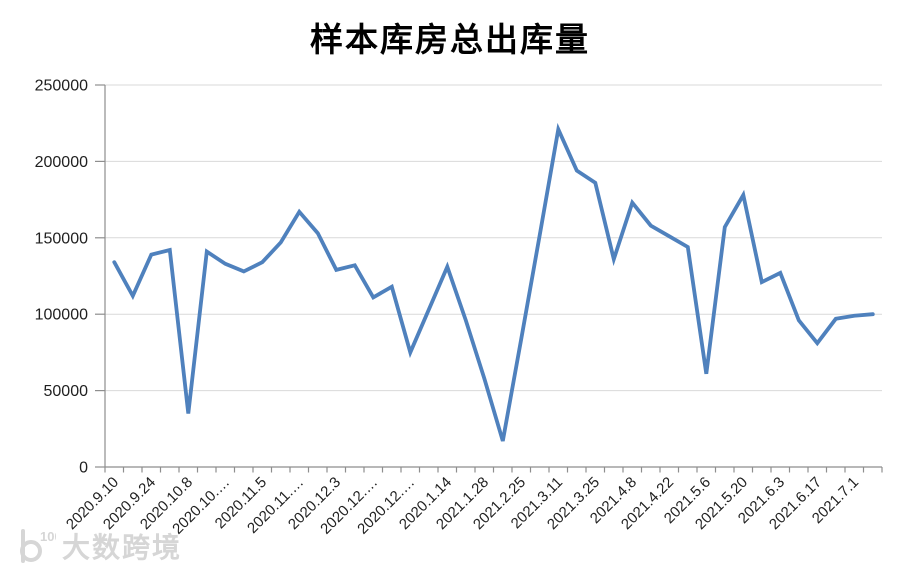 The width and height of the screenshot is (900, 573). I want to click on y-axis-label: 100000, so click(61, 315).